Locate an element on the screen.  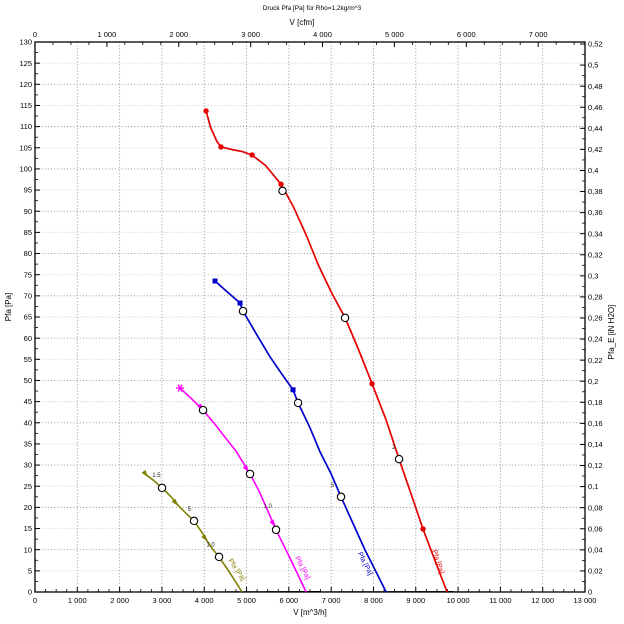
data-point-star is located at coordinates (180, 388).